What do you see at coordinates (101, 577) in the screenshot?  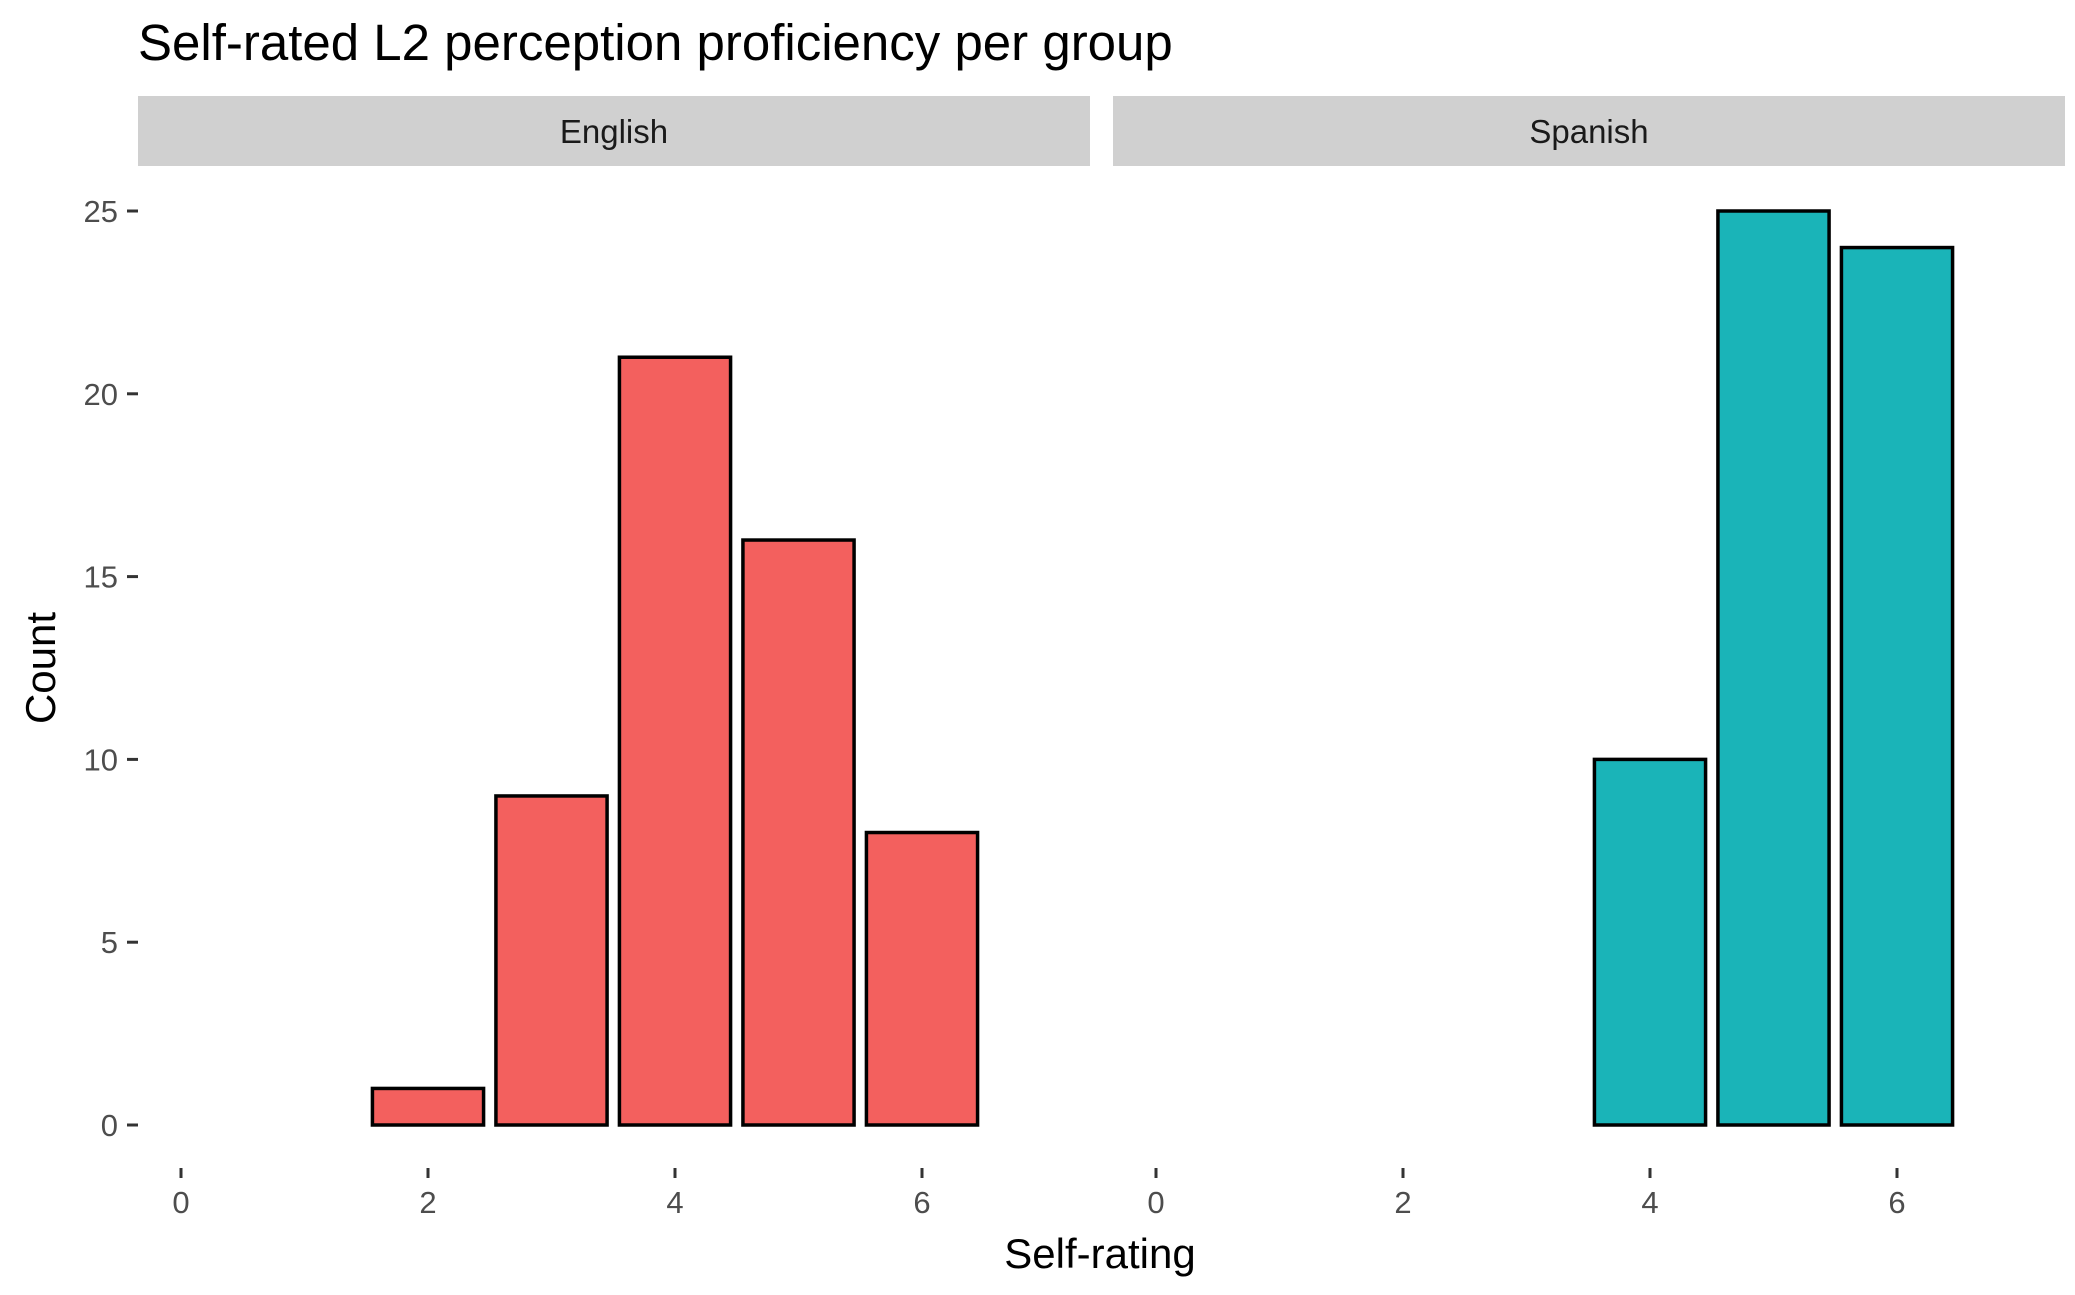 I see `y-tick-label: 15` at bounding box center [101, 577].